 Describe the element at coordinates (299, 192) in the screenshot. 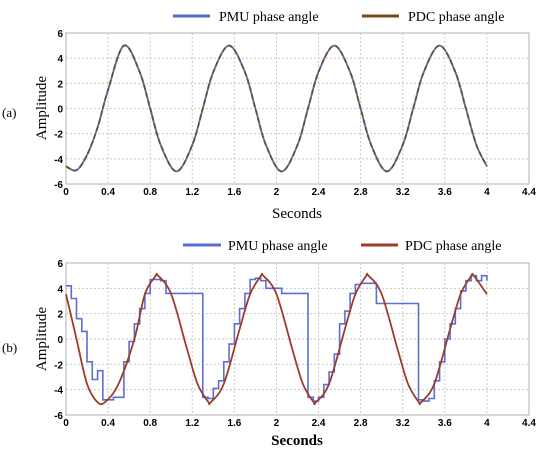

I see `x-tick-labels-a: 0 0.4 0.8 1.2 1.6 2 2.4 2.8 3.2 3.6 4 4.4` at that location.